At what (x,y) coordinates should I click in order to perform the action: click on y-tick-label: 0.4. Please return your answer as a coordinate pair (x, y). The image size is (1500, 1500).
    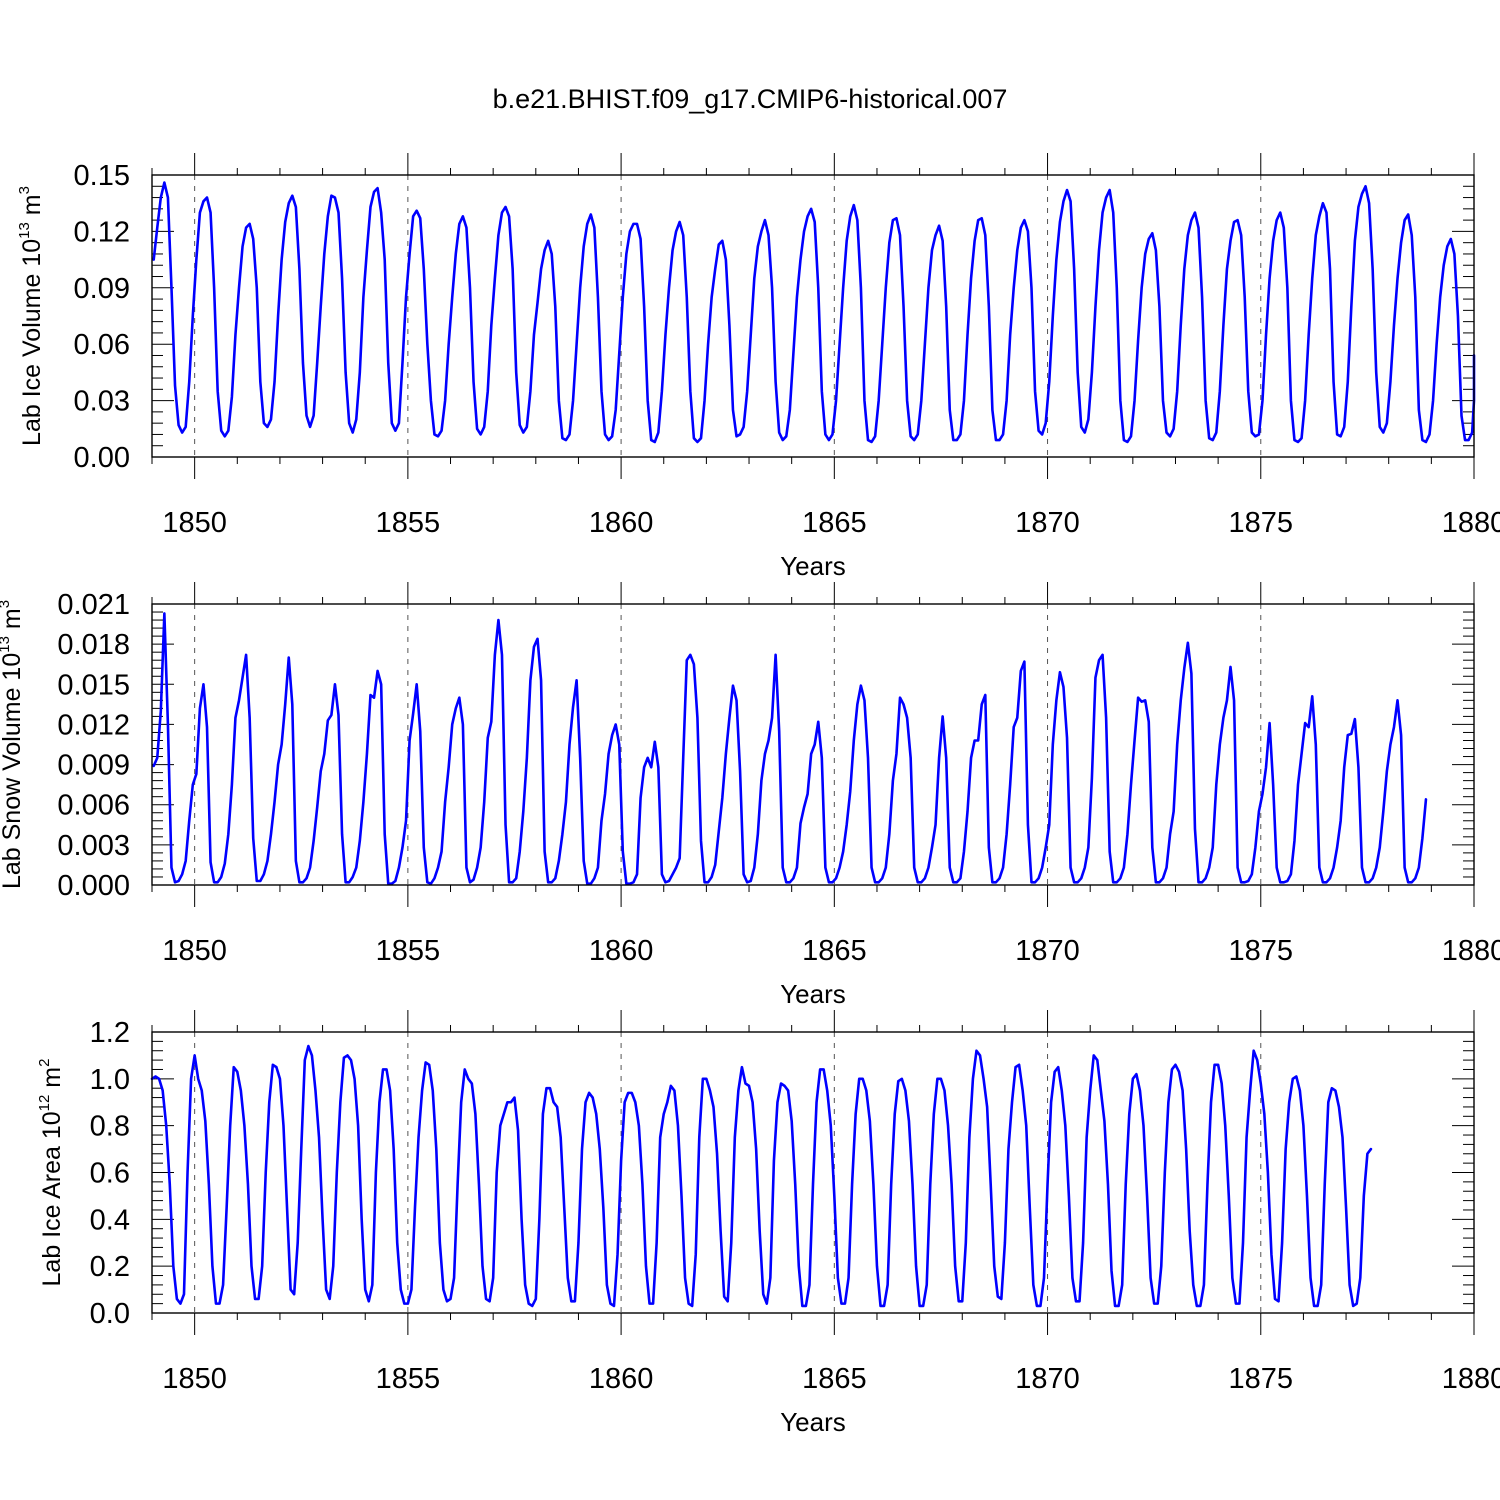
    Looking at the image, I should click on (110, 1220).